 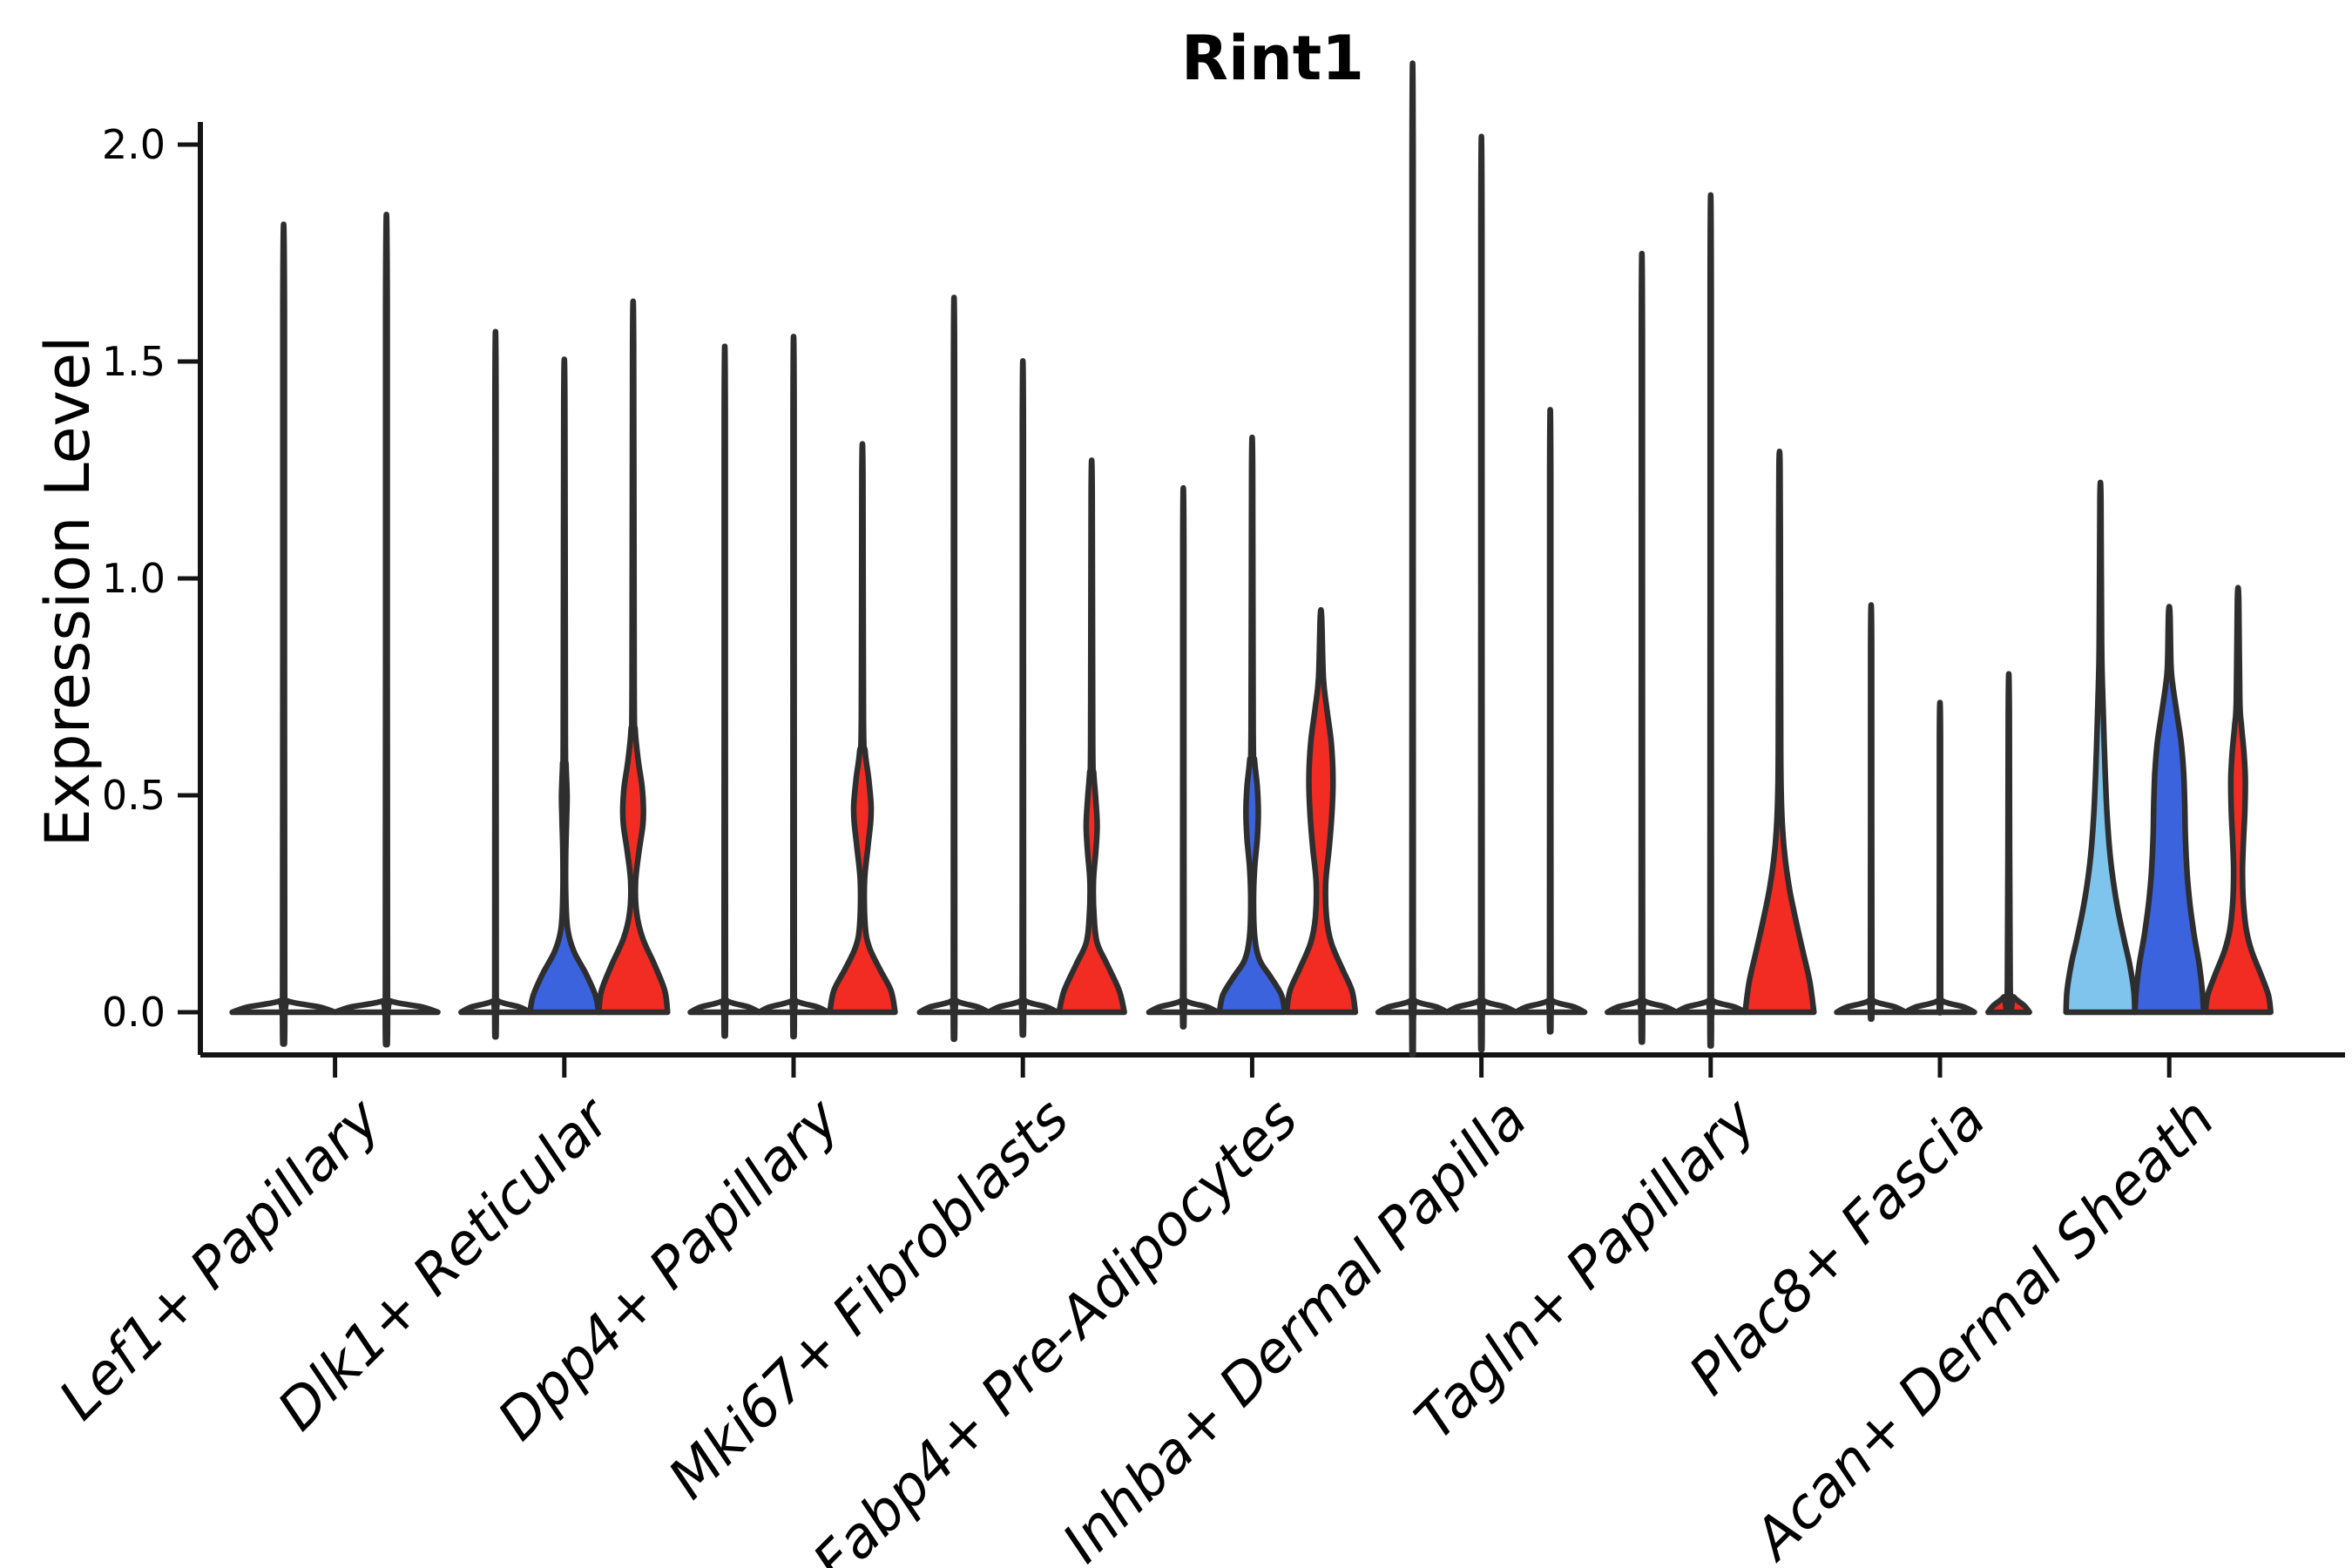 What do you see at coordinates (134, 795) in the screenshot?
I see `y-tick-label: 0.5` at bounding box center [134, 795].